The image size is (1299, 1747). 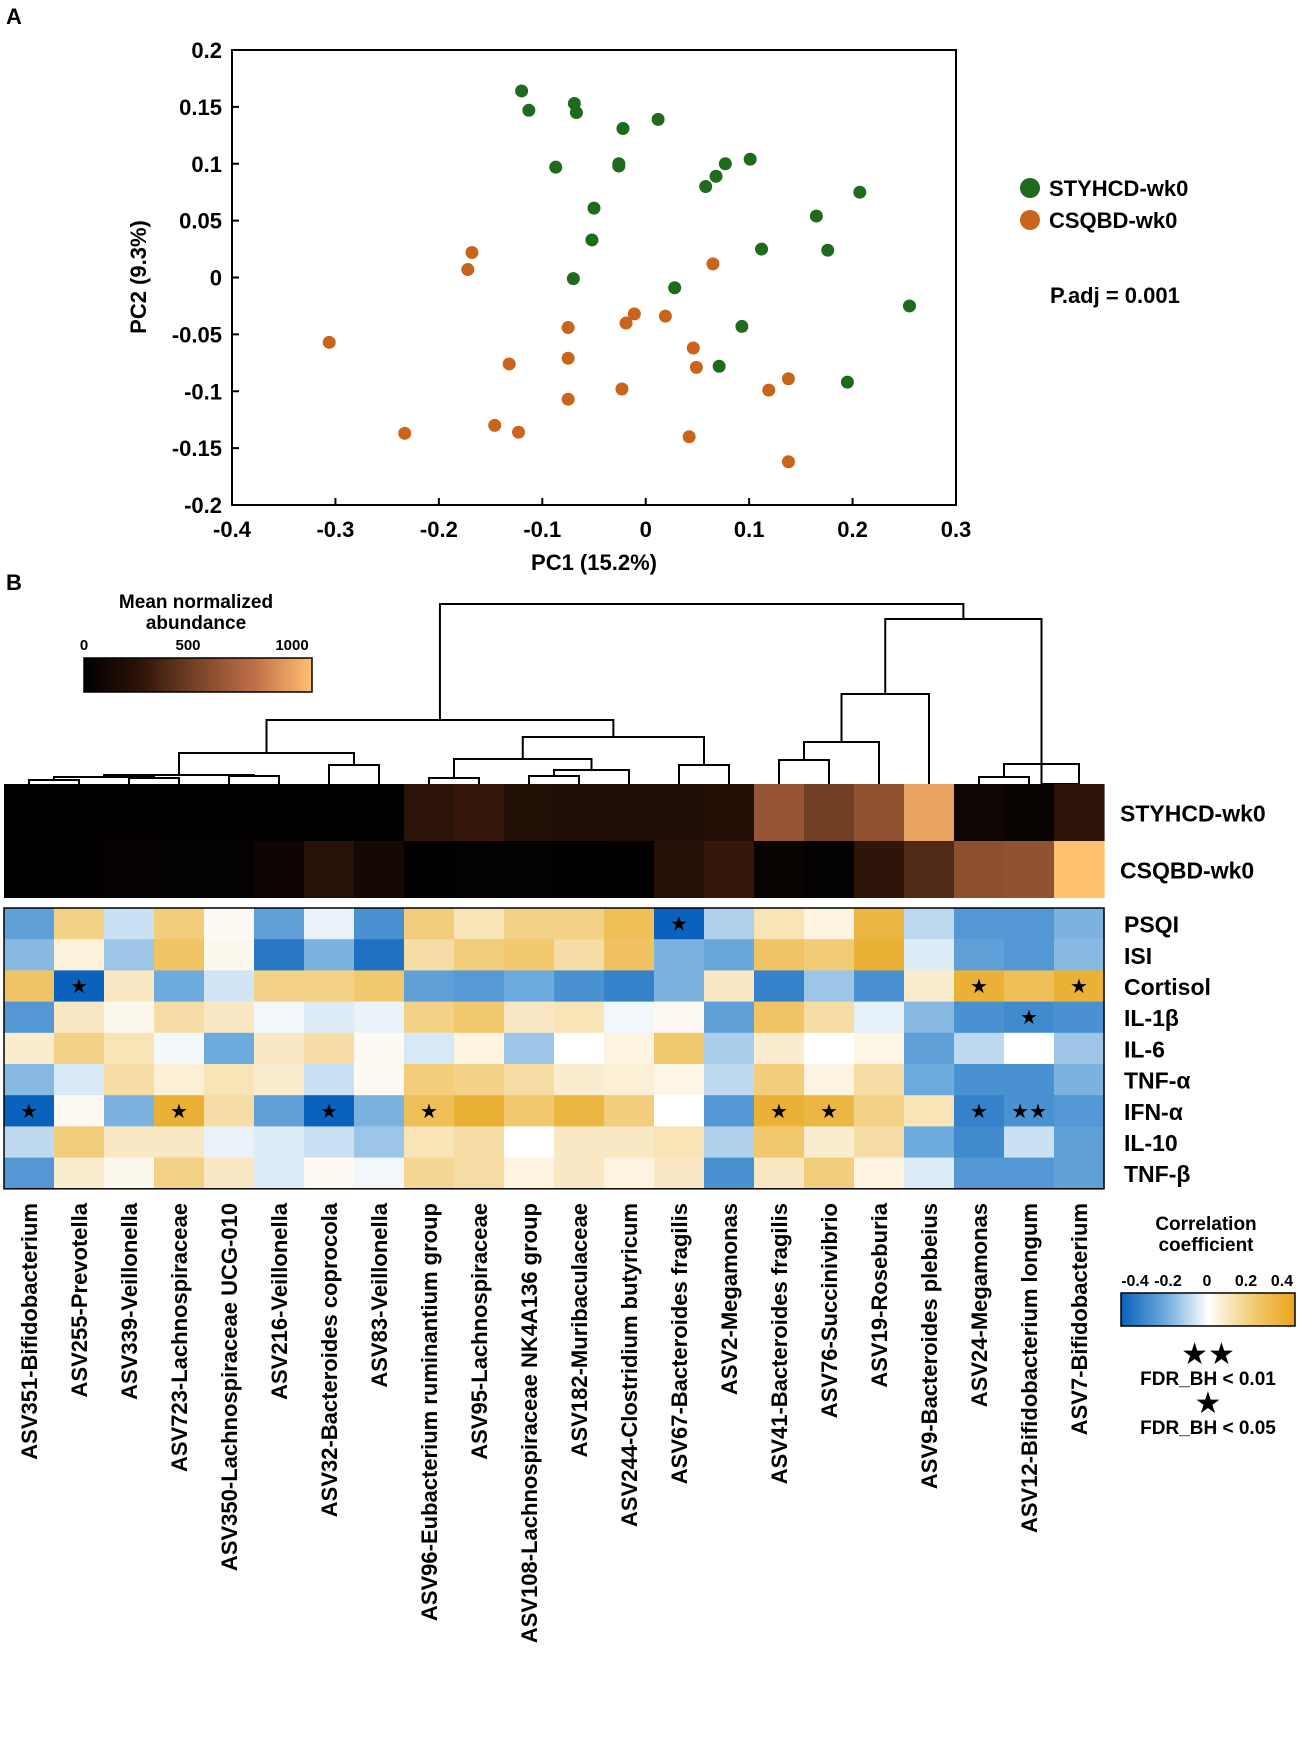 I want to click on y-tick-label: 0.15, so click(x=200, y=107).